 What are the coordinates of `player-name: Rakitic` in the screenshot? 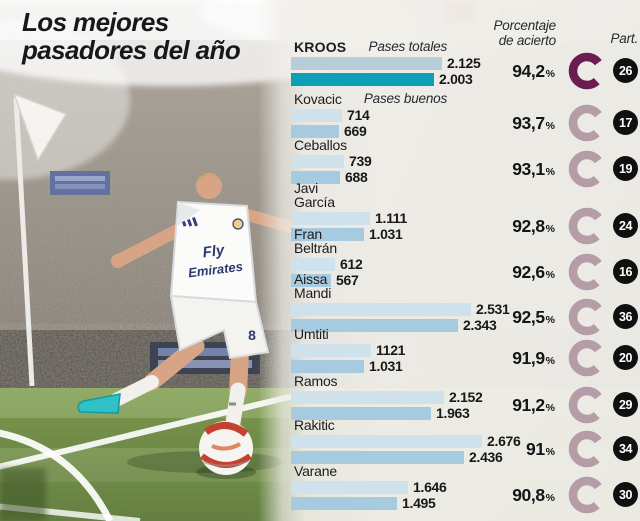 It's located at (314, 425).